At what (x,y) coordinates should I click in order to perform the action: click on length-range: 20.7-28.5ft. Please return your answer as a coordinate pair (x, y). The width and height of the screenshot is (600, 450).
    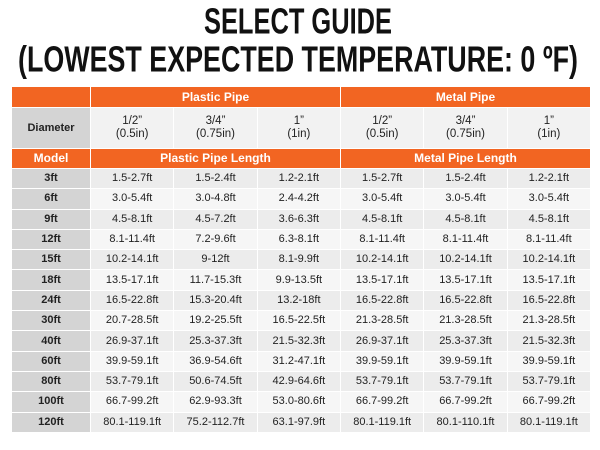
    Looking at the image, I should click on (132, 321).